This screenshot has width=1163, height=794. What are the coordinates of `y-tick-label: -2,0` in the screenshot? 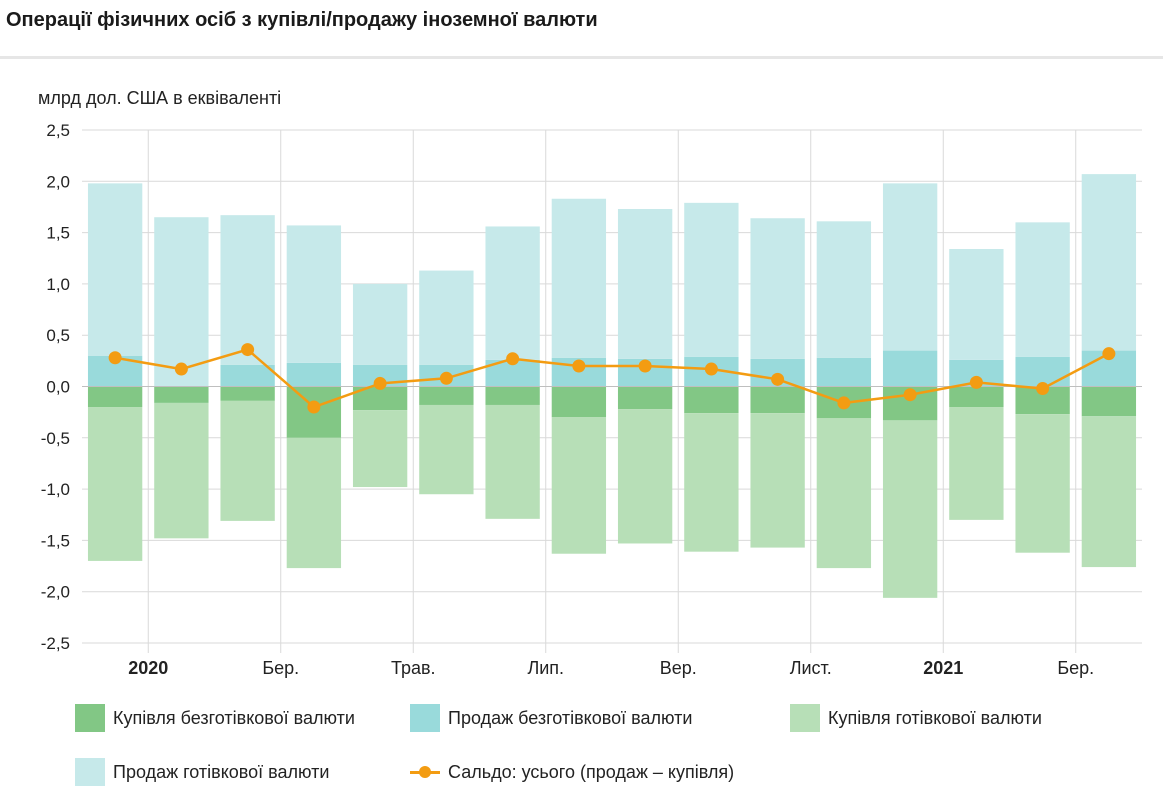 It's located at (55, 592).